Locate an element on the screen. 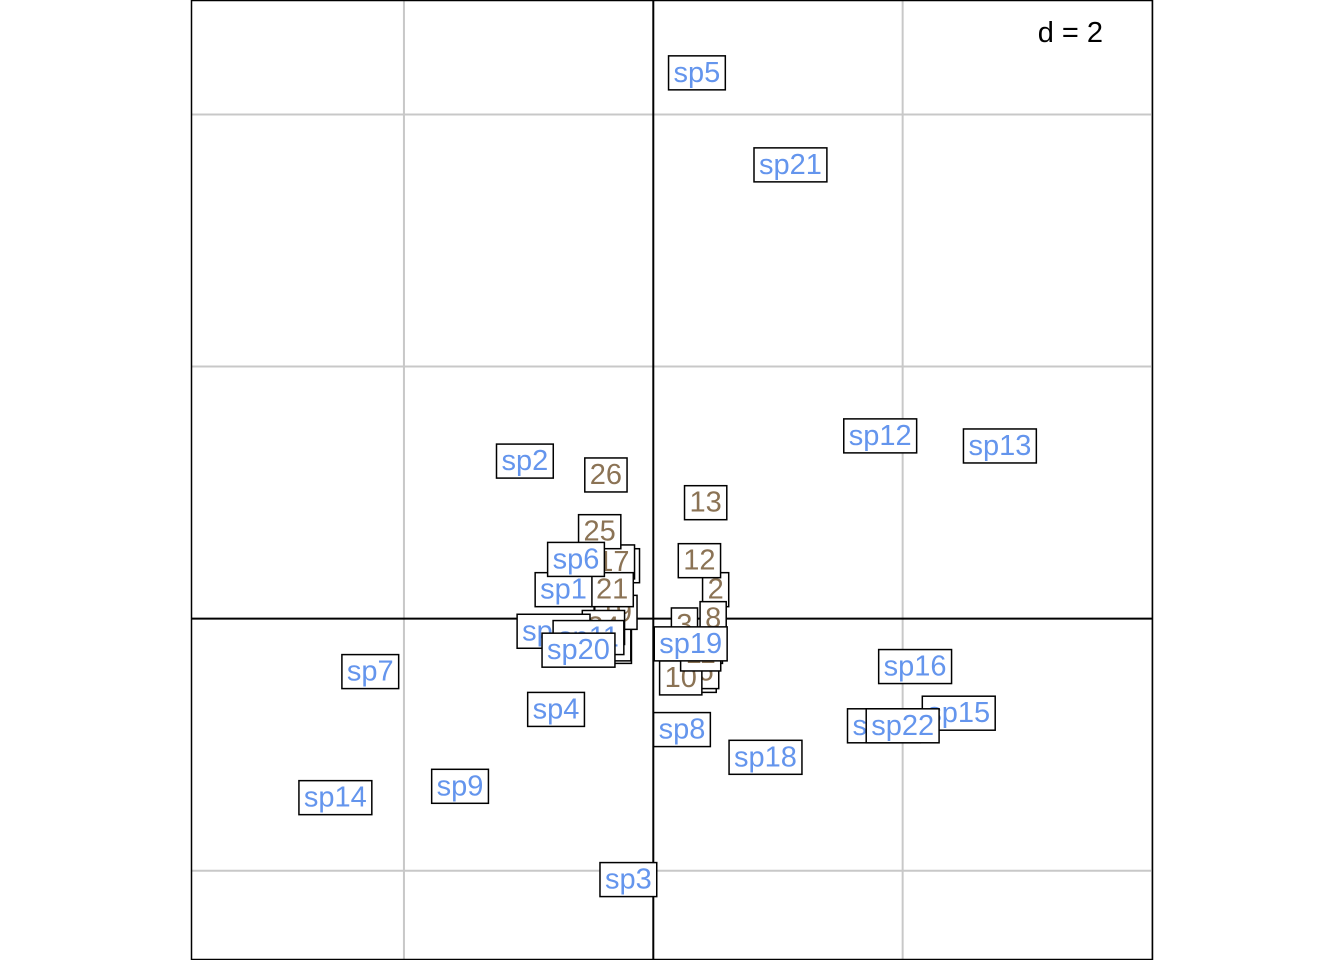  site-label-text: 26 is located at coordinates (606, 475).